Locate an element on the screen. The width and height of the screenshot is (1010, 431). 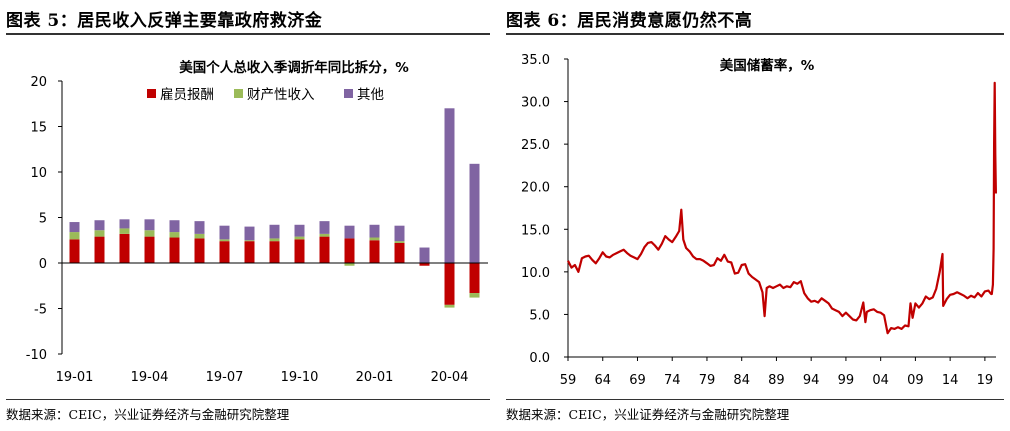
legend-label: 财产性收入 is located at coordinates (281, 95).